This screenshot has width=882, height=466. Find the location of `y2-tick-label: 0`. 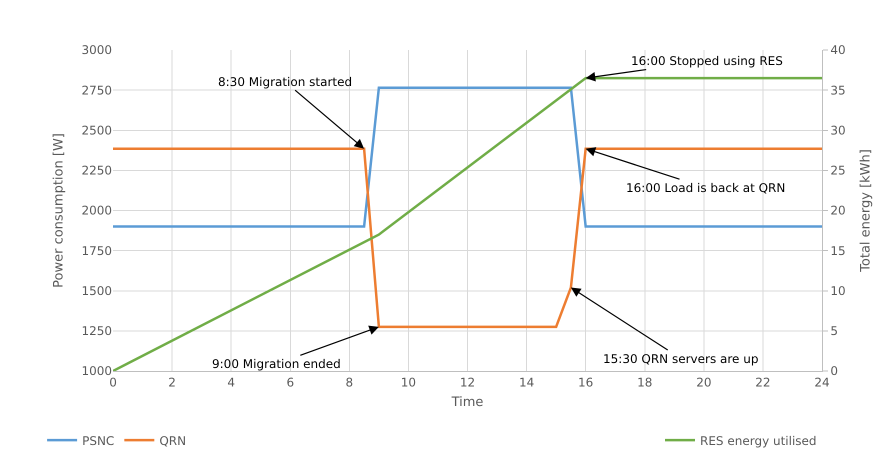

y2-tick-label: 0 is located at coordinates (834, 371).